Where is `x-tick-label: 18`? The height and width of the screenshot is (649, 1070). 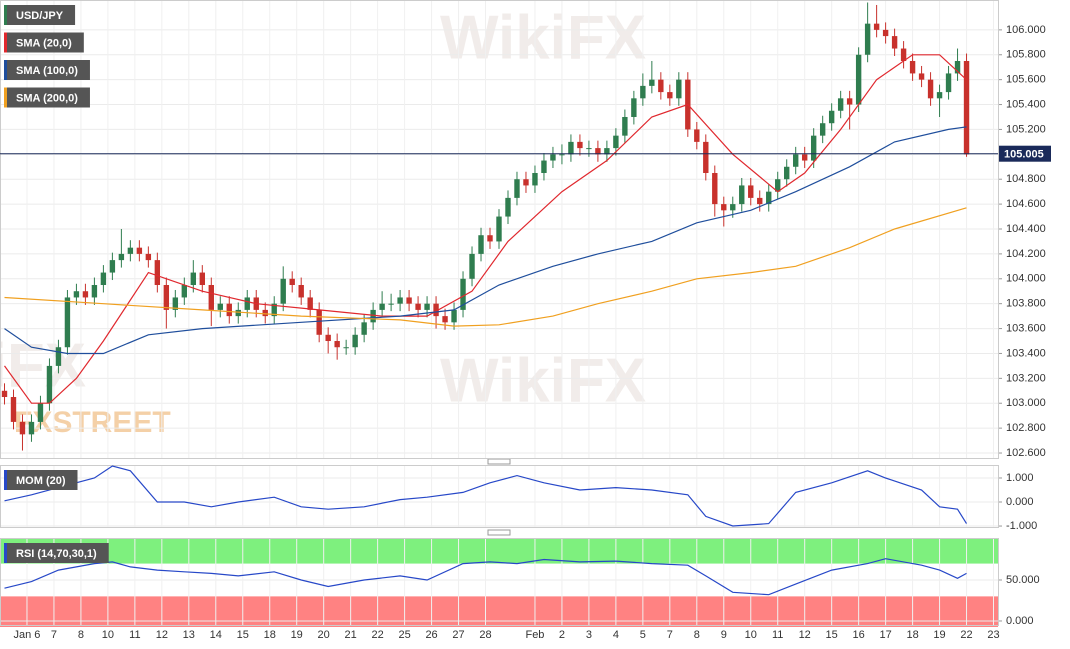 x-tick-label: 18 is located at coordinates (912, 635).